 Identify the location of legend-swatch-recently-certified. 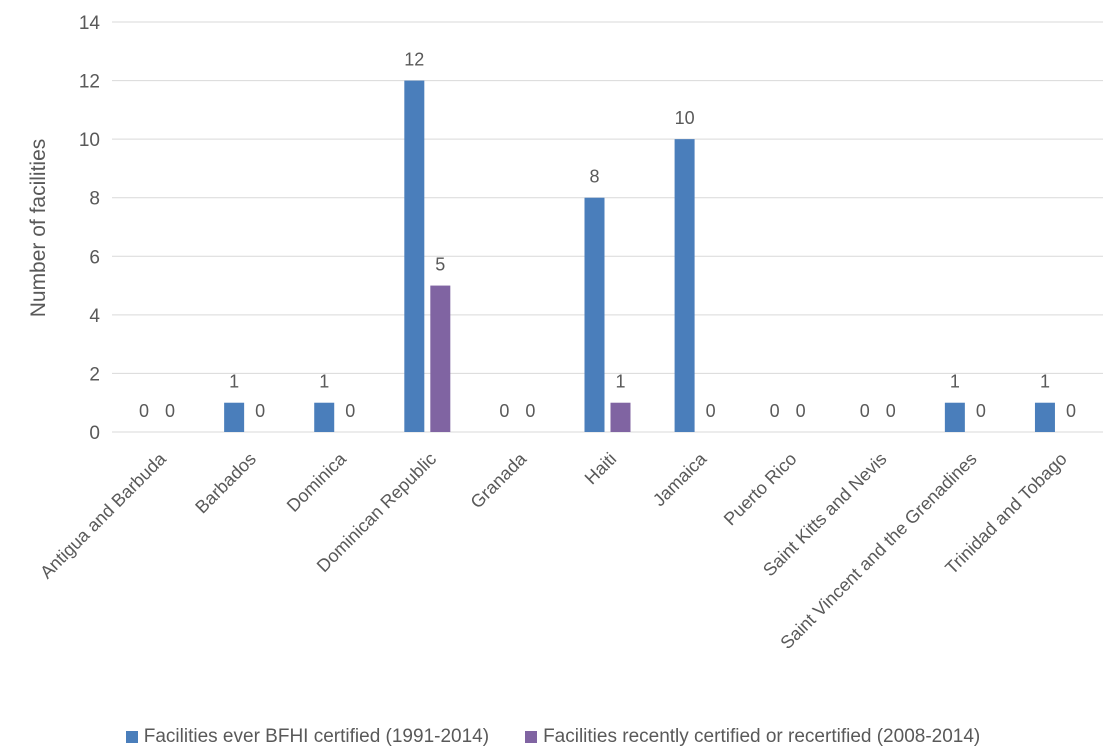
(531, 737).